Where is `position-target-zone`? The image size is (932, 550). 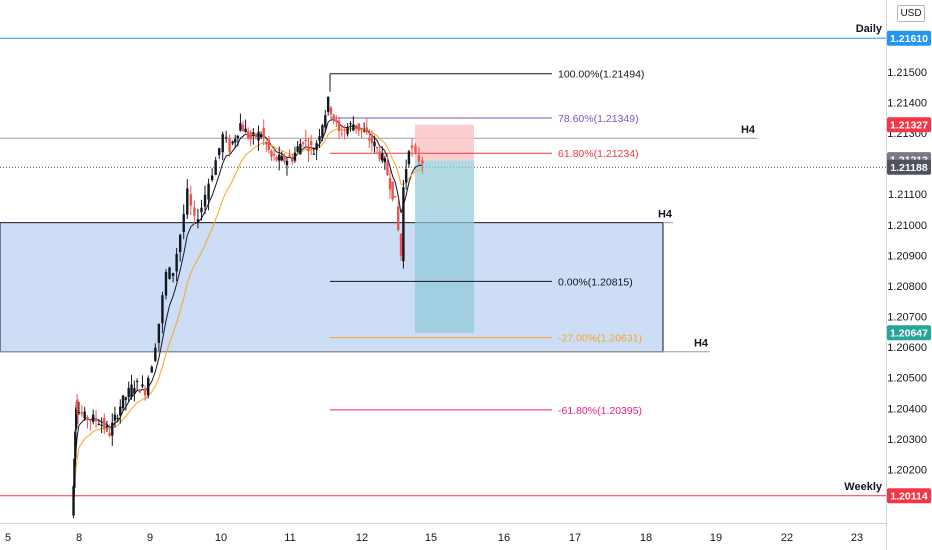 position-target-zone is located at coordinates (444, 246).